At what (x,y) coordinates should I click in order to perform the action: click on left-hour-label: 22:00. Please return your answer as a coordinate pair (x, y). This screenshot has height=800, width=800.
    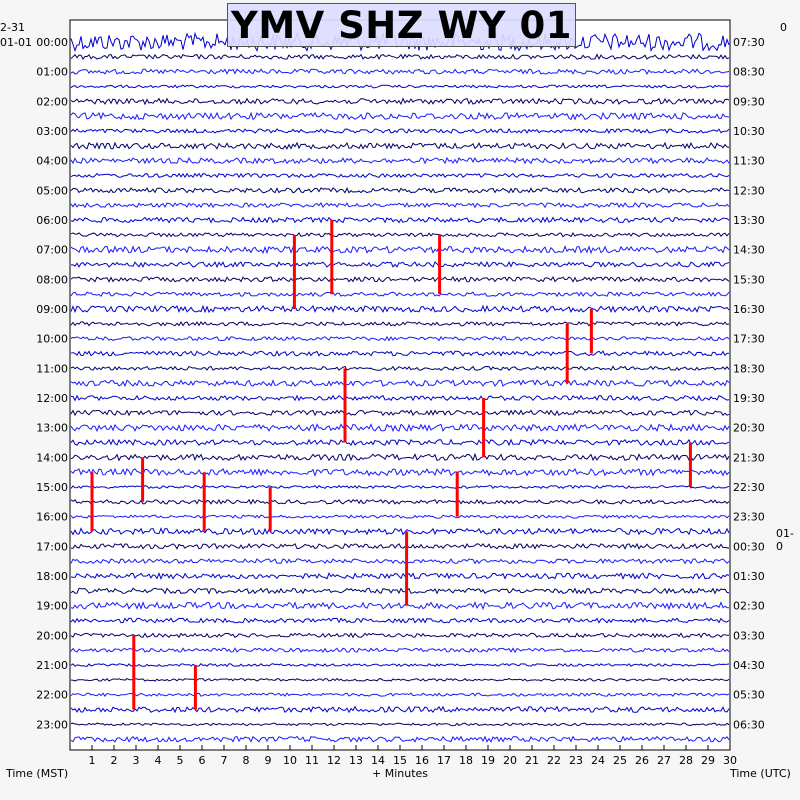
    Looking at the image, I should click on (52, 695).